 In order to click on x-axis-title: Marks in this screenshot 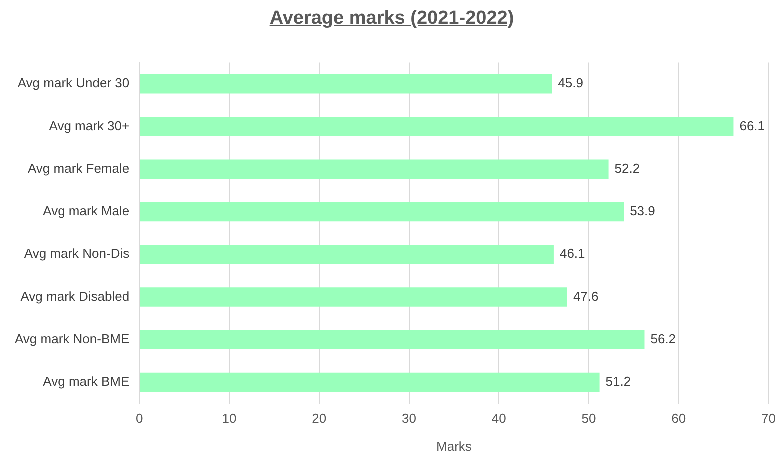, I will do `click(454, 446)`.